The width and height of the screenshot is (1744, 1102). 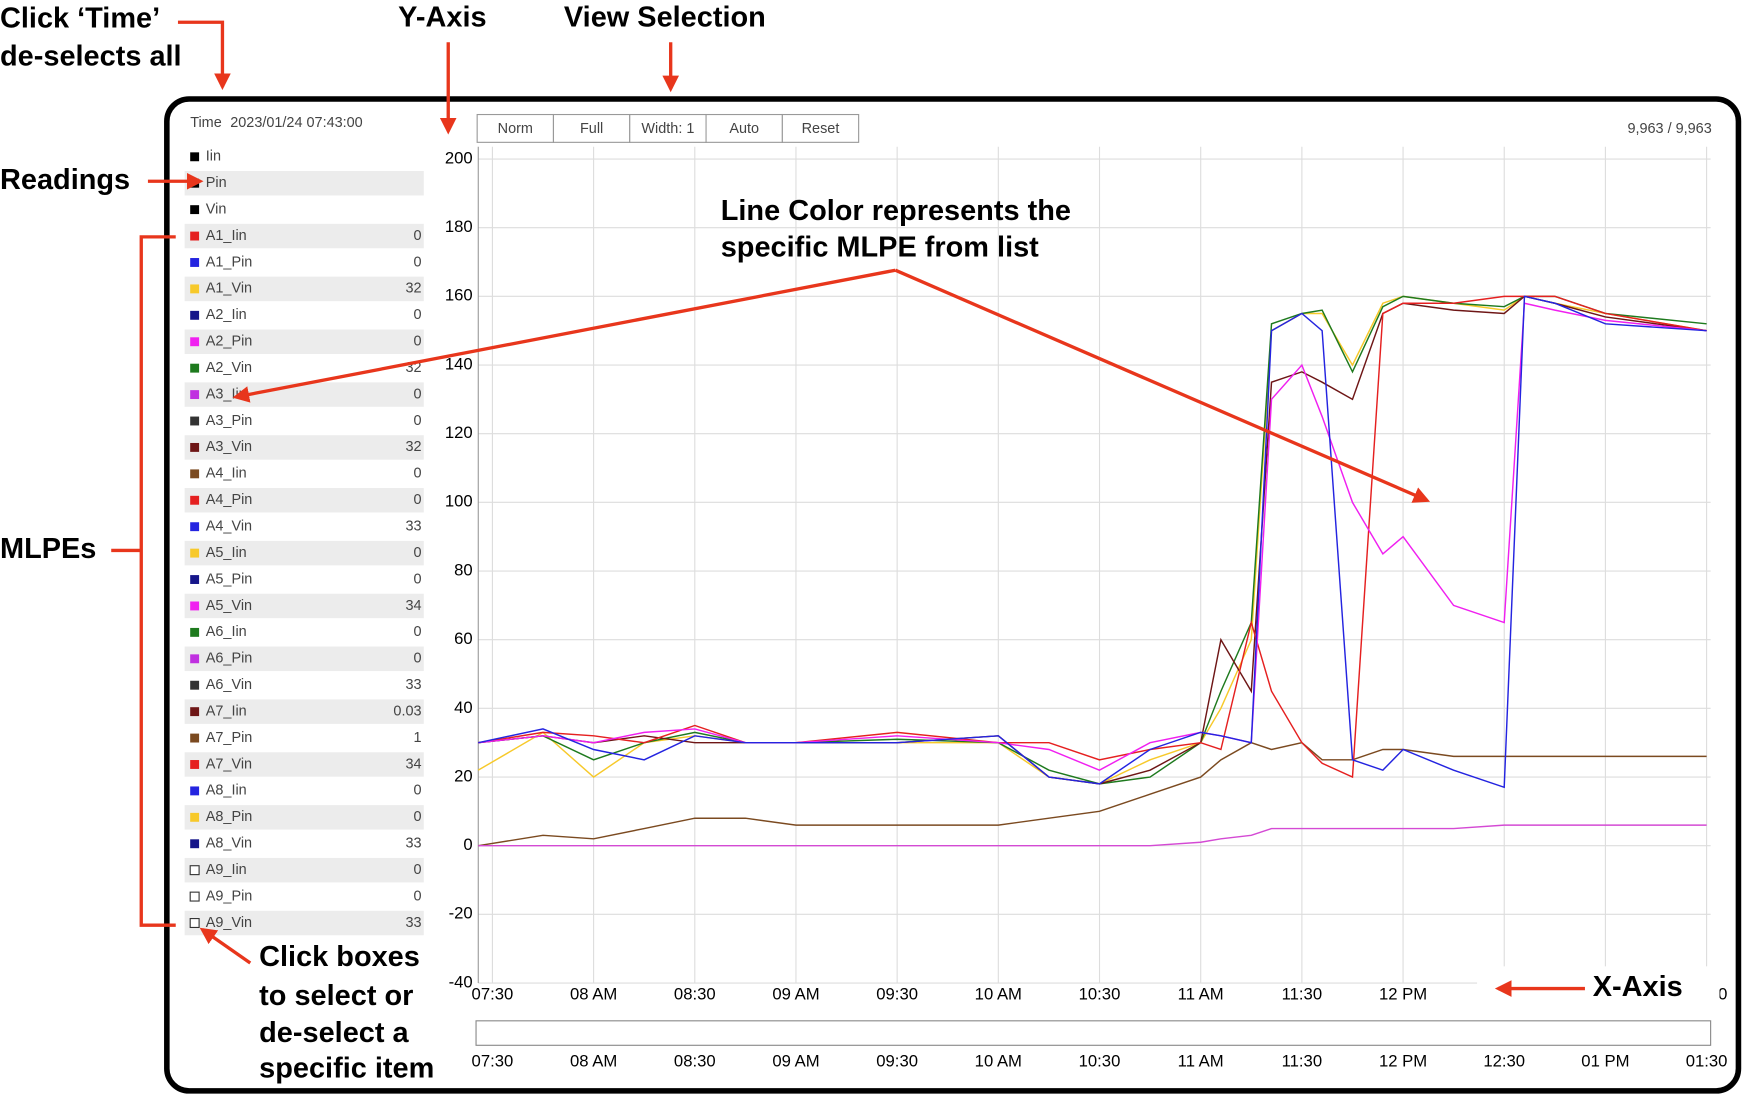 What do you see at coordinates (80, 19) in the screenshot?
I see `annotation: Click ‘Time’` at bounding box center [80, 19].